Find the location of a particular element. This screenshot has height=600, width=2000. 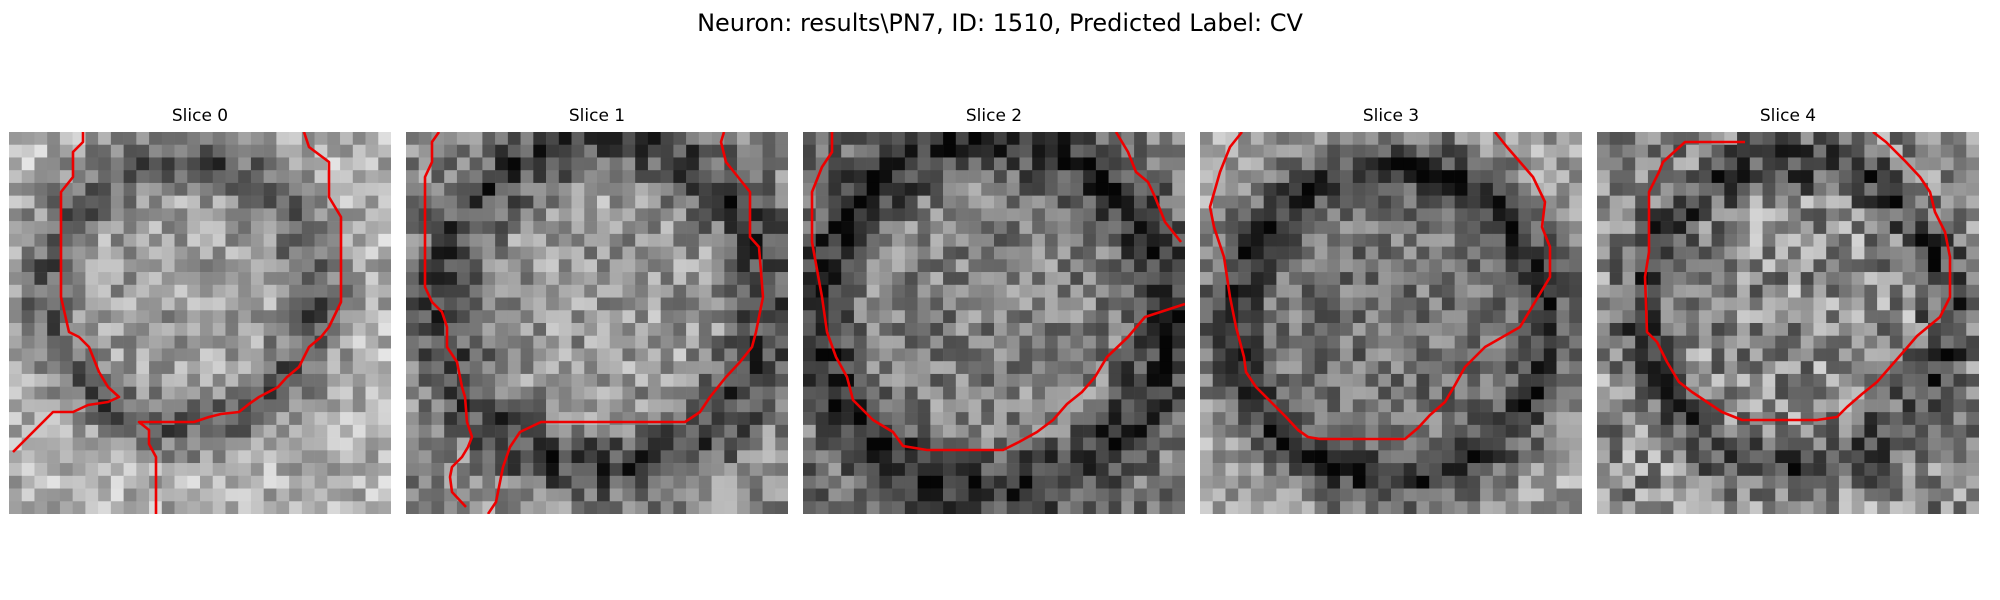

slice-panel-1: Slice 1 is located at coordinates (597, 309).